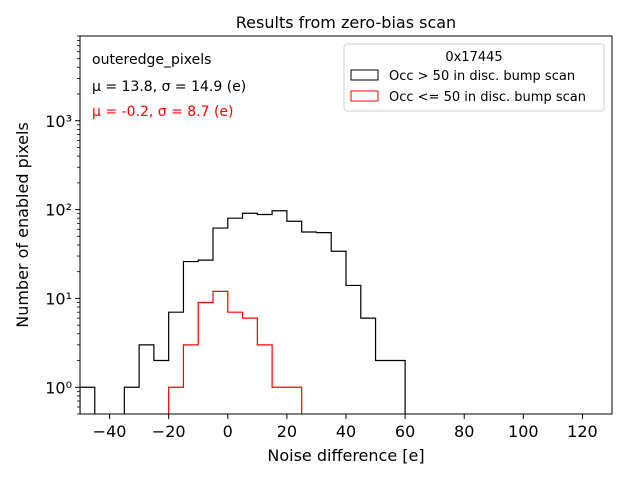 The image size is (640, 480). Describe the element at coordinates (487, 97) in the screenshot. I see `legend-label-red: Occ <= 50 in disc. bump scan` at that location.